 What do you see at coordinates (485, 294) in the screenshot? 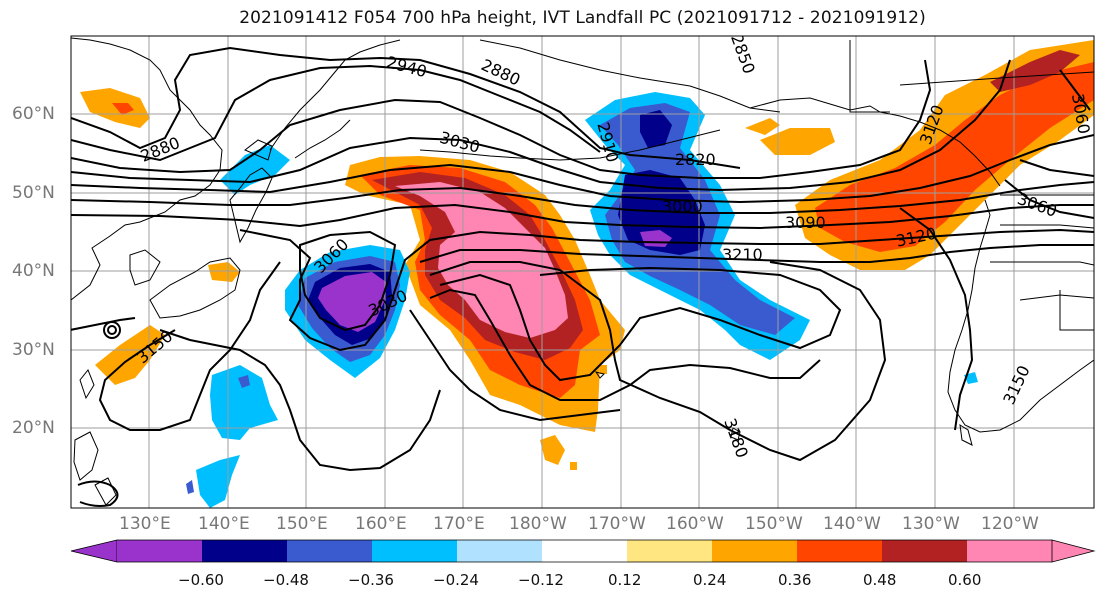
I see `positive-anomaly-central-pacific` at bounding box center [485, 294].